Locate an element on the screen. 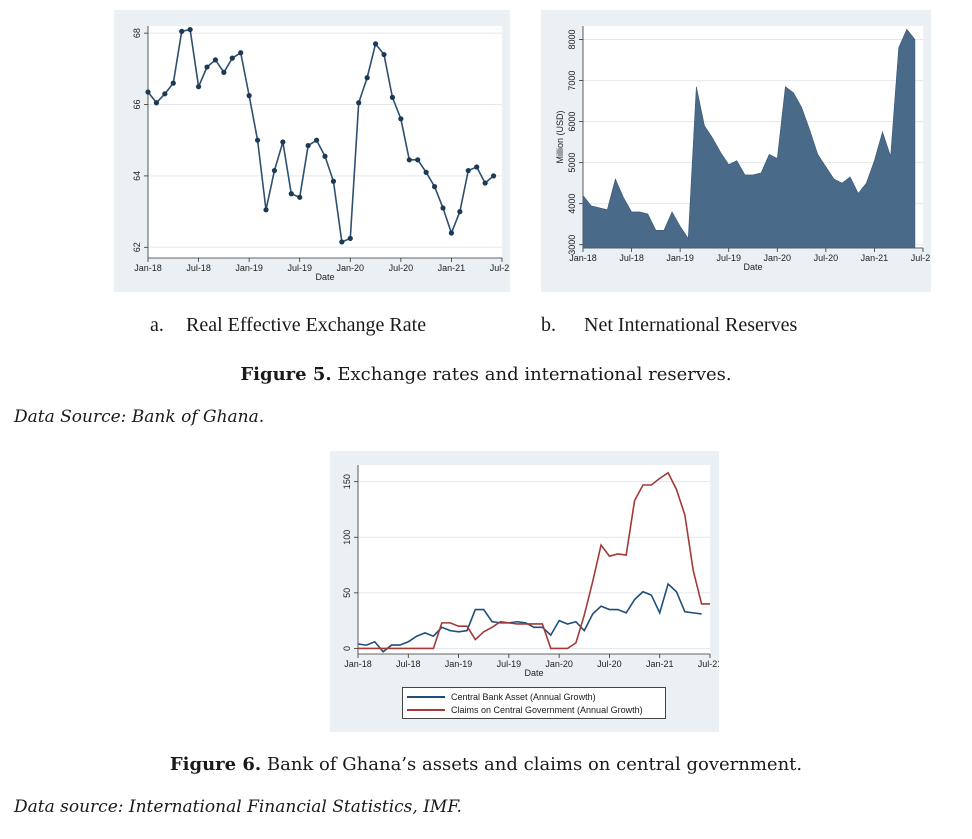 This screenshot has width=972, height=839. y-tick-label: 62 is located at coordinates (137, 247).